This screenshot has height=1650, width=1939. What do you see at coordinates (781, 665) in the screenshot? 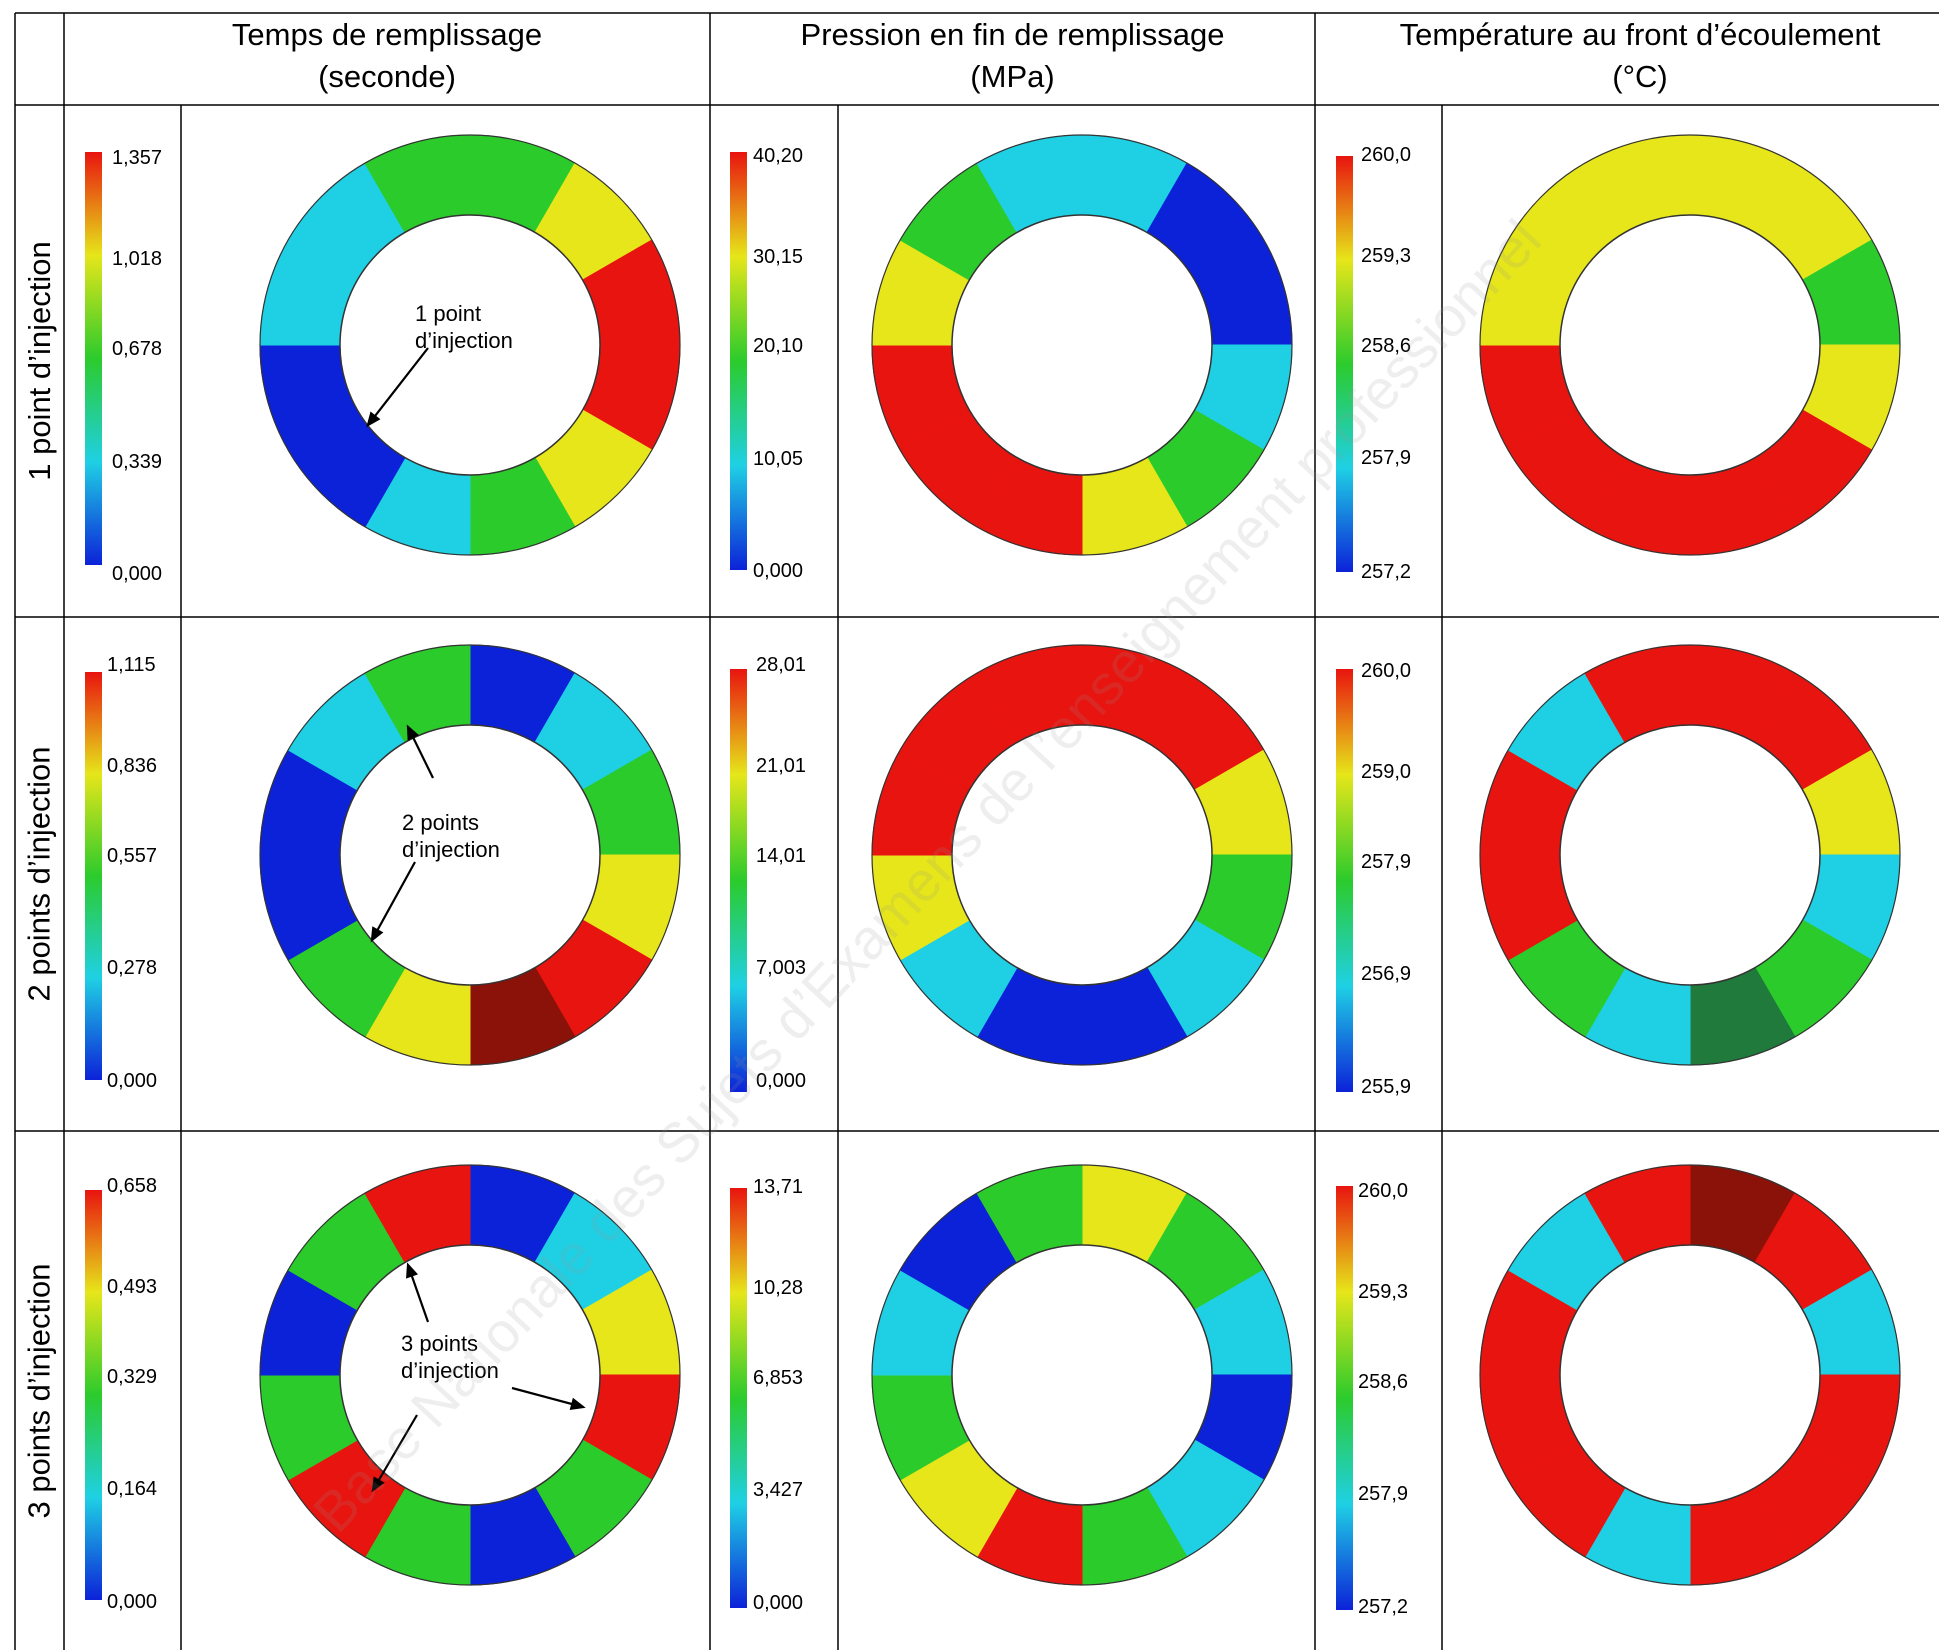
I see `scale-tick: 28,01` at bounding box center [781, 665].